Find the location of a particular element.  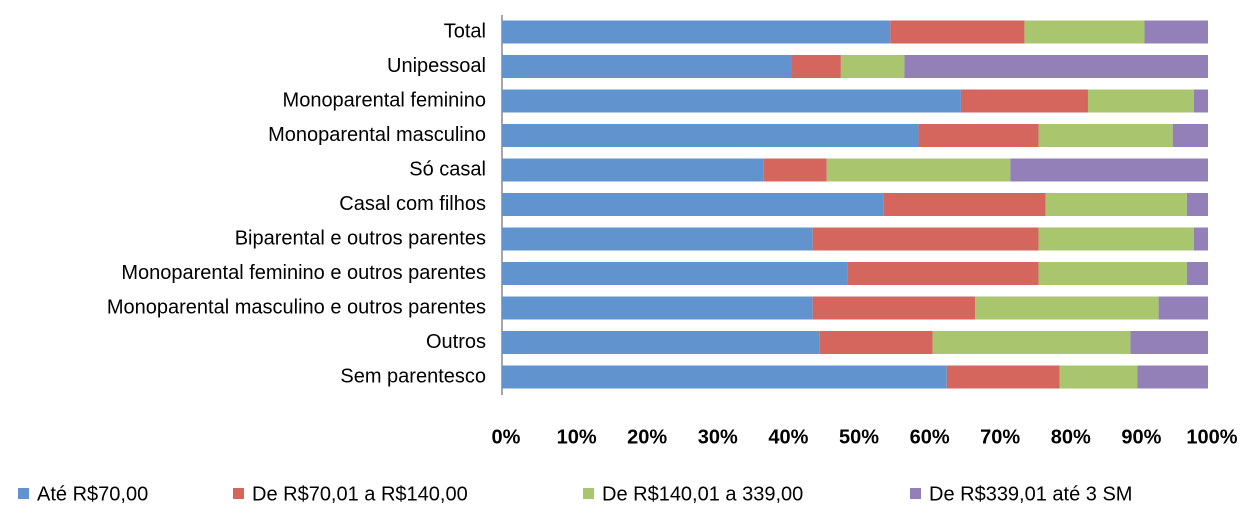

category-label: Sem parentesco is located at coordinates (413, 376).